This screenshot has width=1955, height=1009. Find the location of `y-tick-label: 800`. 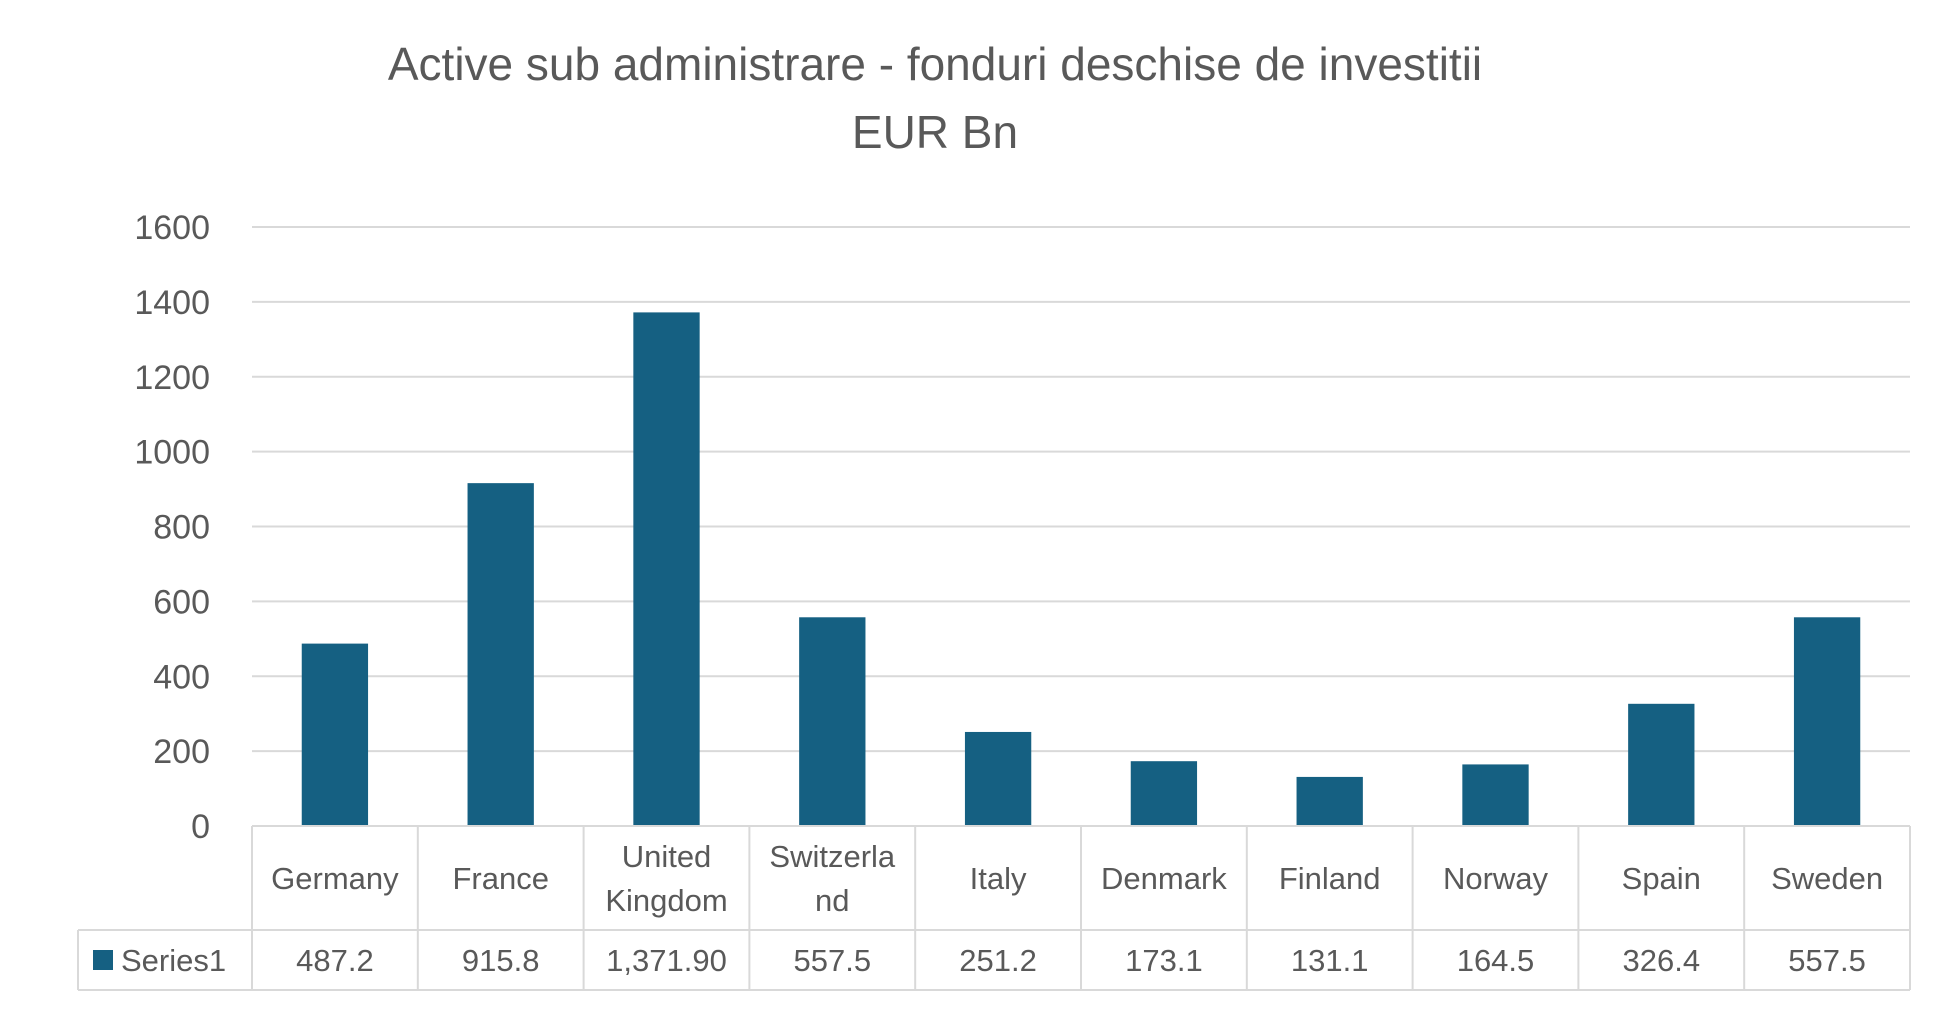

y-tick-label: 800 is located at coordinates (181, 528).